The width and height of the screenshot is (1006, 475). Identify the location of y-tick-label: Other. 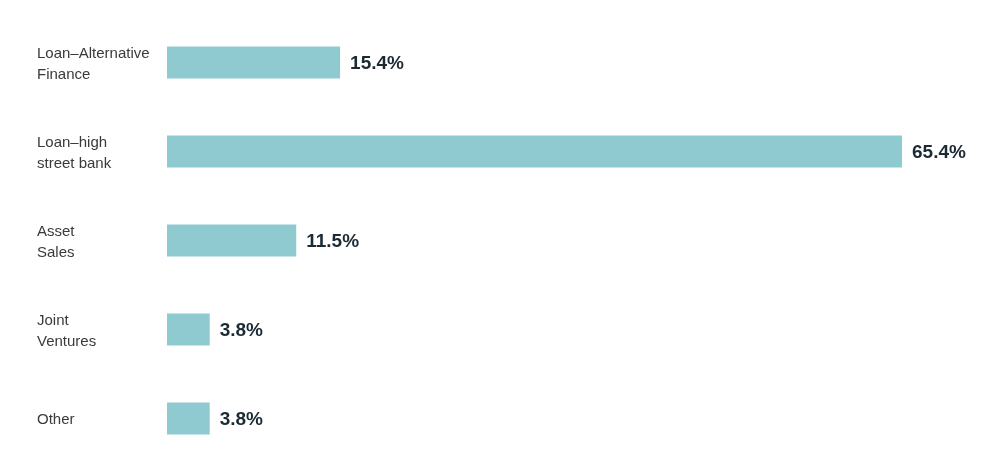
(56, 418).